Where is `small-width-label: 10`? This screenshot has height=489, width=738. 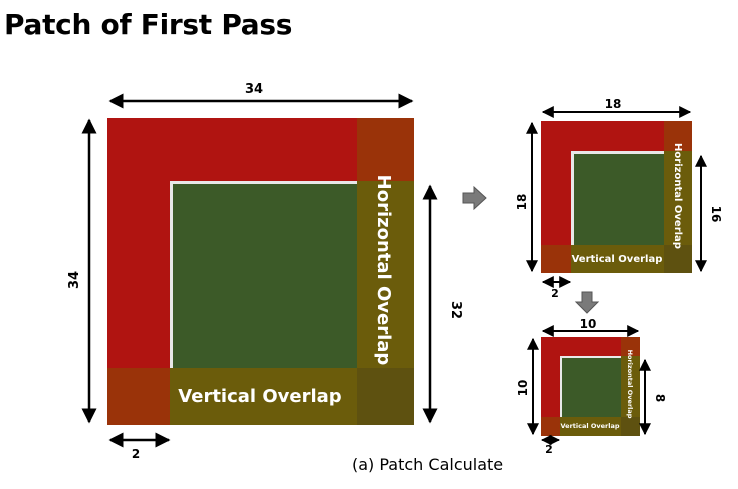 small-width-label: 10 is located at coordinates (588, 324).